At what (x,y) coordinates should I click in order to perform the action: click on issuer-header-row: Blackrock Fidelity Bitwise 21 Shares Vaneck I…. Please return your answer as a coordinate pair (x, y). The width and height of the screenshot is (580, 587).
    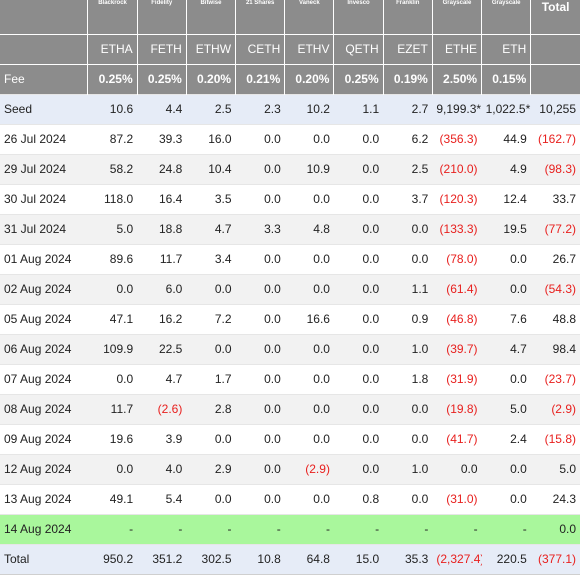
    Looking at the image, I should click on (290, 17).